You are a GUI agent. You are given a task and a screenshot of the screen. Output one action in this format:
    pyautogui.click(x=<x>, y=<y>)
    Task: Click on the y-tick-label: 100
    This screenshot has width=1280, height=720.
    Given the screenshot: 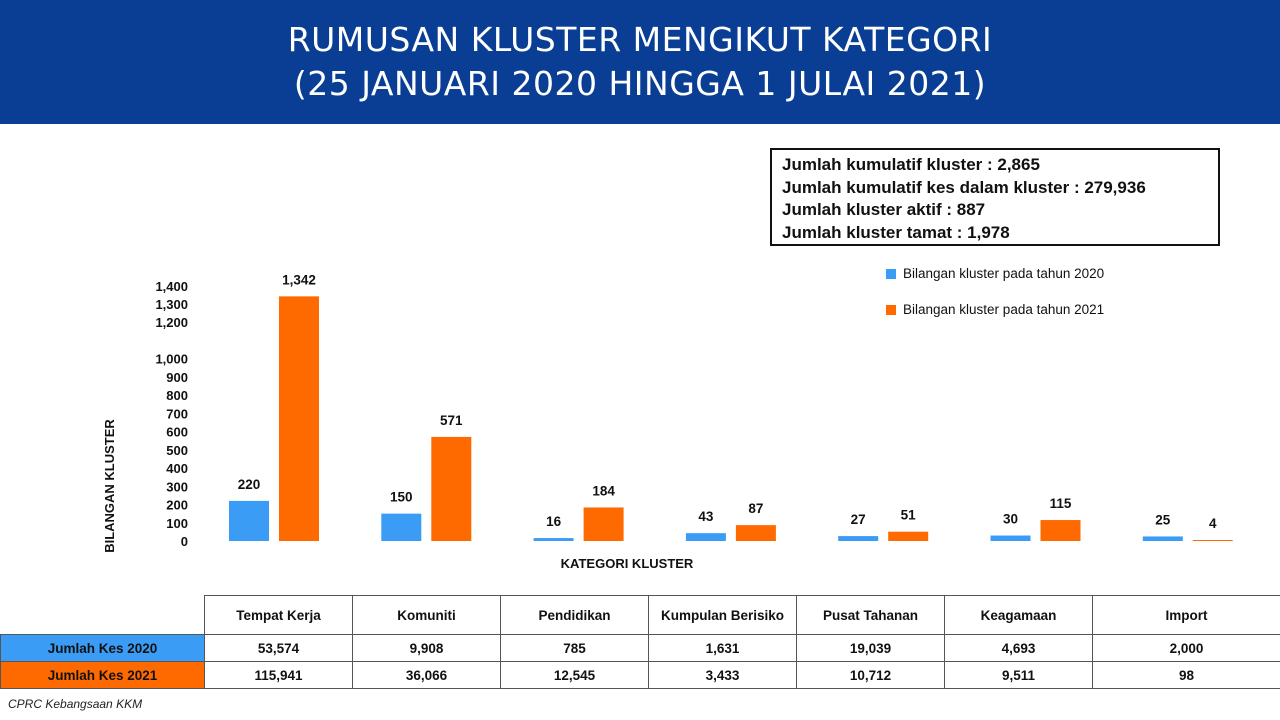 What is the action you would take?
    pyautogui.click(x=177, y=523)
    